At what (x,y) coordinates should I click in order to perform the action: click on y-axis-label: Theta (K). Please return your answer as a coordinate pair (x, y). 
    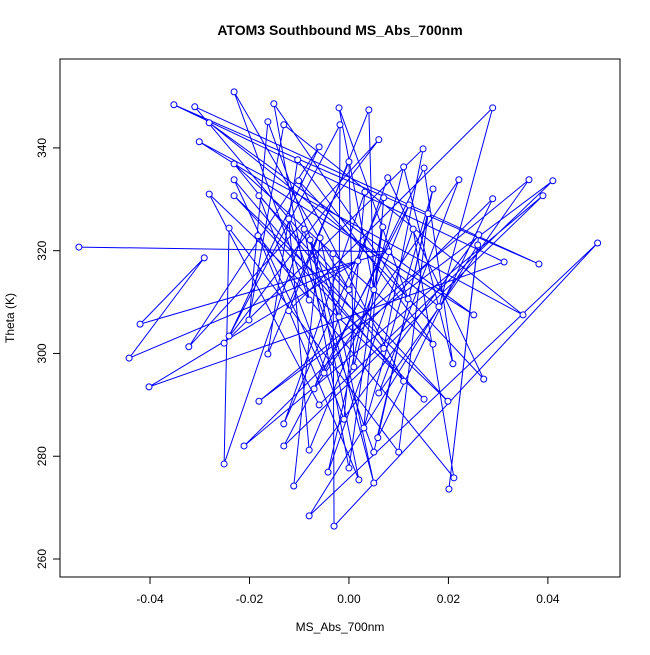
    Looking at the image, I should click on (10, 318).